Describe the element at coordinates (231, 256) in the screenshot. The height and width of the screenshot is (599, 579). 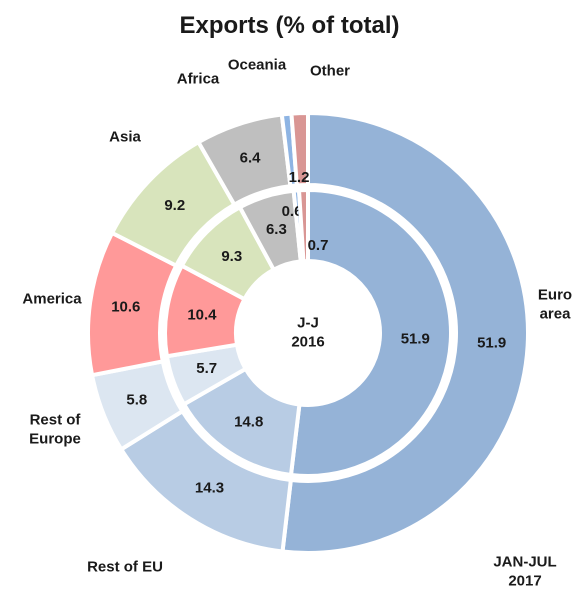
I see `value-label: 9.3` at that location.